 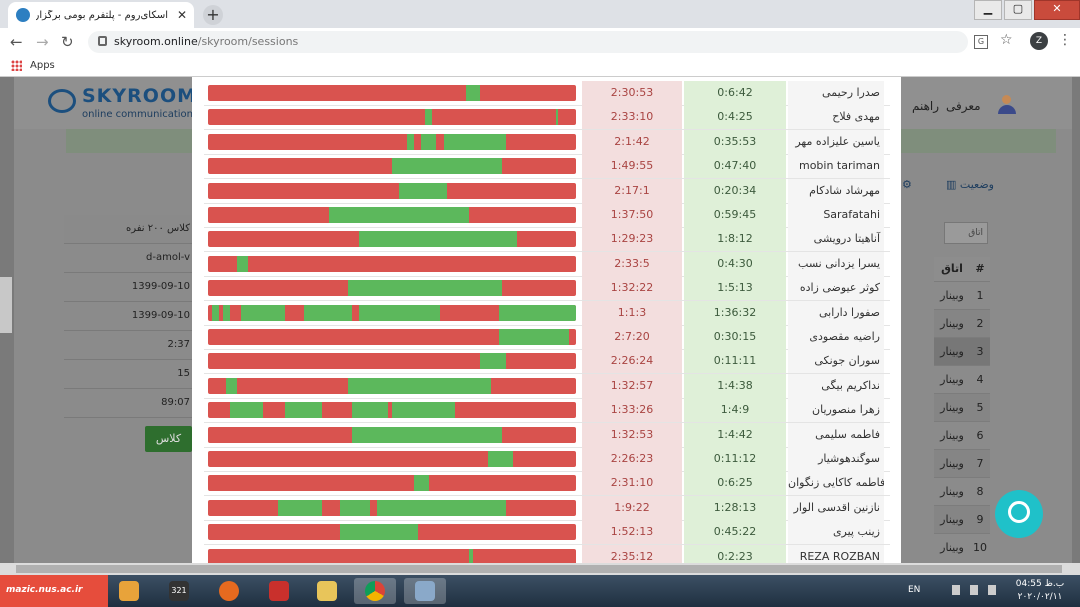 I want to click on volume-icon, so click(x=974, y=590).